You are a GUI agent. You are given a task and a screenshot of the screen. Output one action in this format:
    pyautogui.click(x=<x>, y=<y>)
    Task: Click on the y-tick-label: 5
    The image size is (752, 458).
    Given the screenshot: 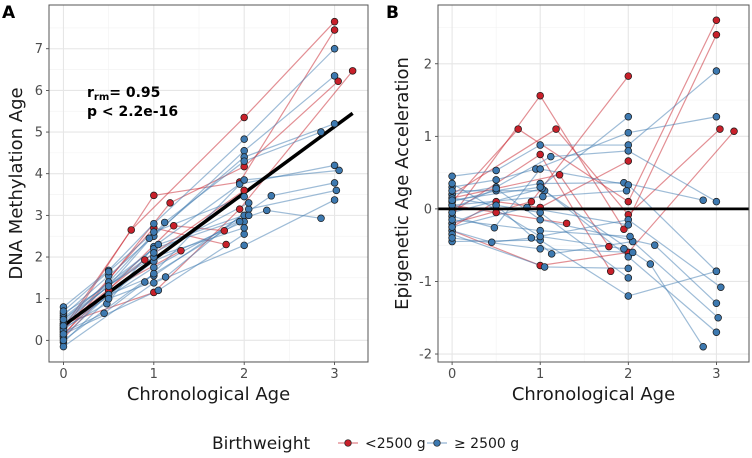 What is the action you would take?
    pyautogui.click(x=39, y=133)
    